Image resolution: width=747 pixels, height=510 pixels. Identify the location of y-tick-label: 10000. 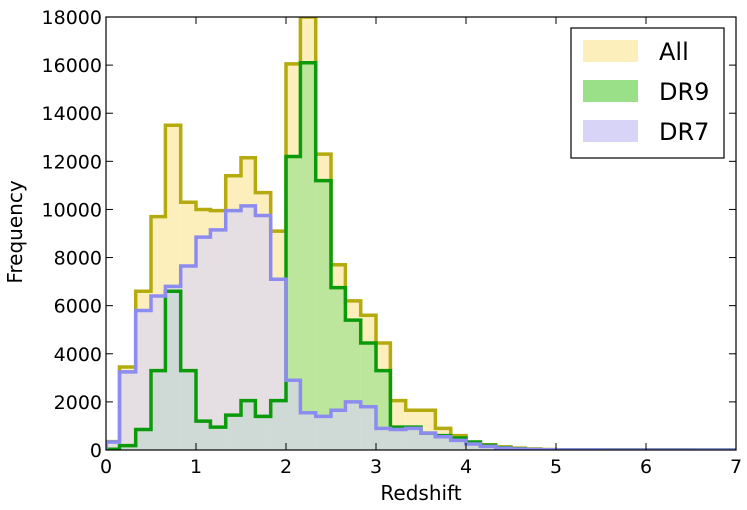
(72, 210).